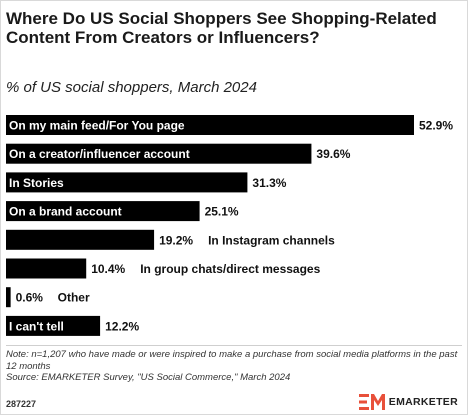 This screenshot has height=417, width=470. I want to click on value-label: 0.6%, so click(30, 298).